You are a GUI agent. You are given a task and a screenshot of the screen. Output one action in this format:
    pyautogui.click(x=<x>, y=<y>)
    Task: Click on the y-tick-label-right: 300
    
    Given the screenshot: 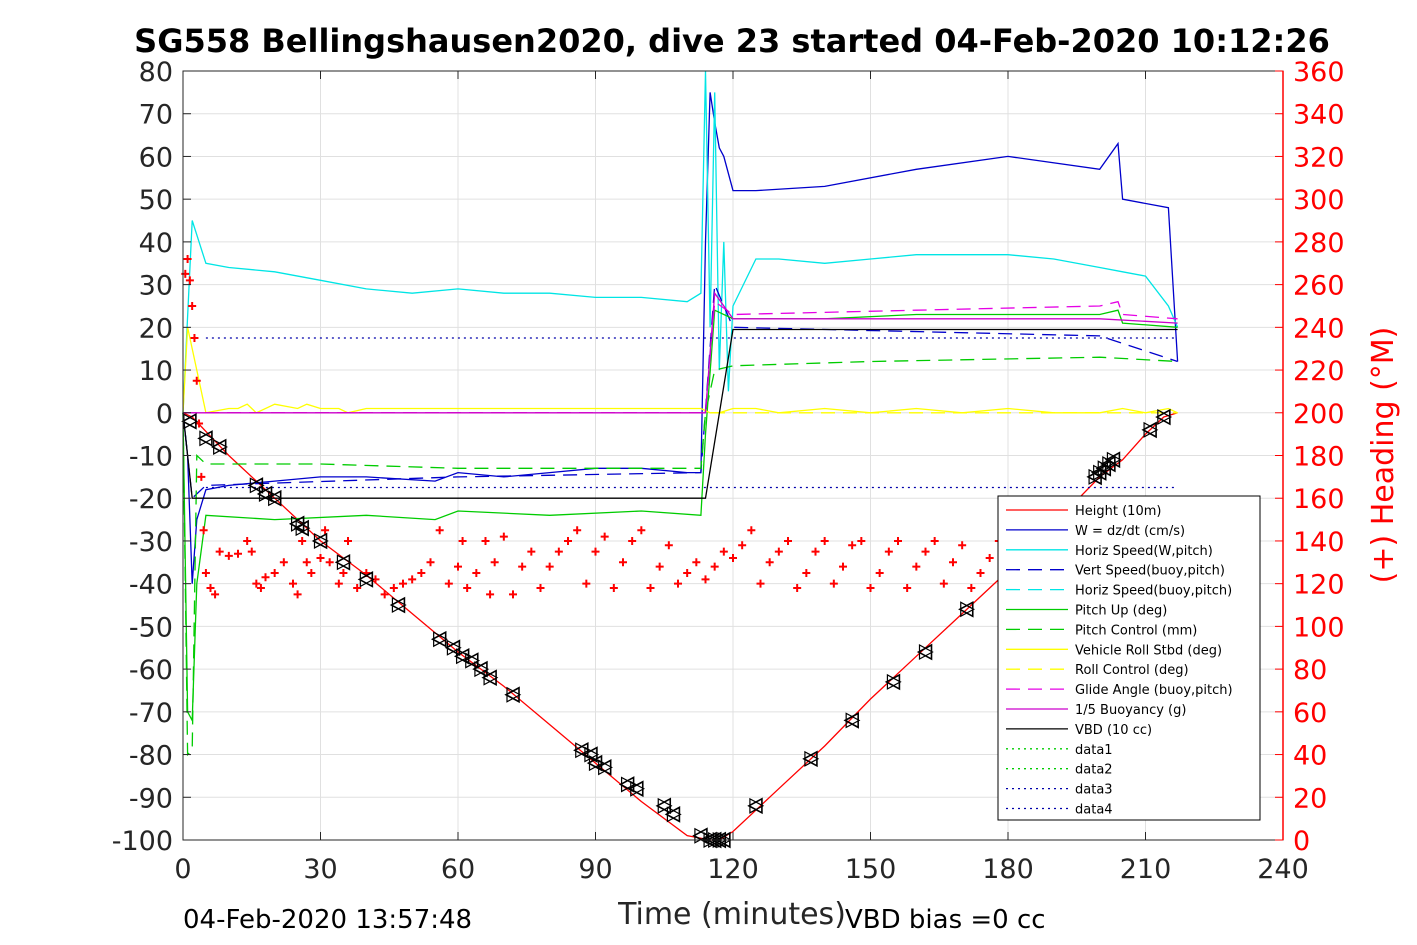 What is the action you would take?
    pyautogui.click(x=1319, y=200)
    